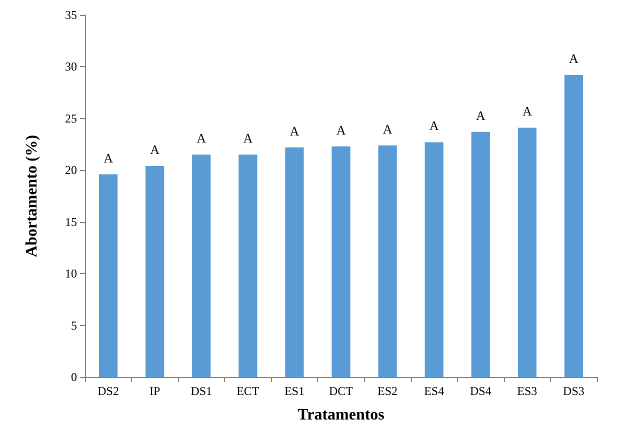 This screenshot has width=619, height=429. What do you see at coordinates (71, 273) in the screenshot?
I see `y-tick-label: 10` at bounding box center [71, 273].